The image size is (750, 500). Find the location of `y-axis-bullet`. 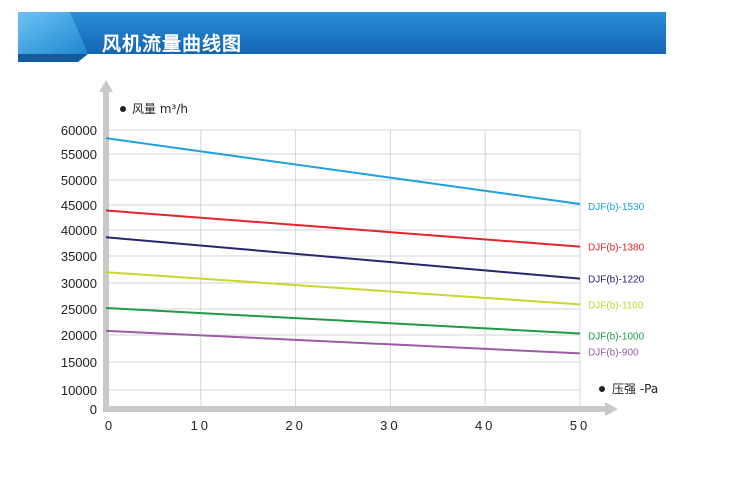

y-axis-bullet is located at coordinates (123, 109).